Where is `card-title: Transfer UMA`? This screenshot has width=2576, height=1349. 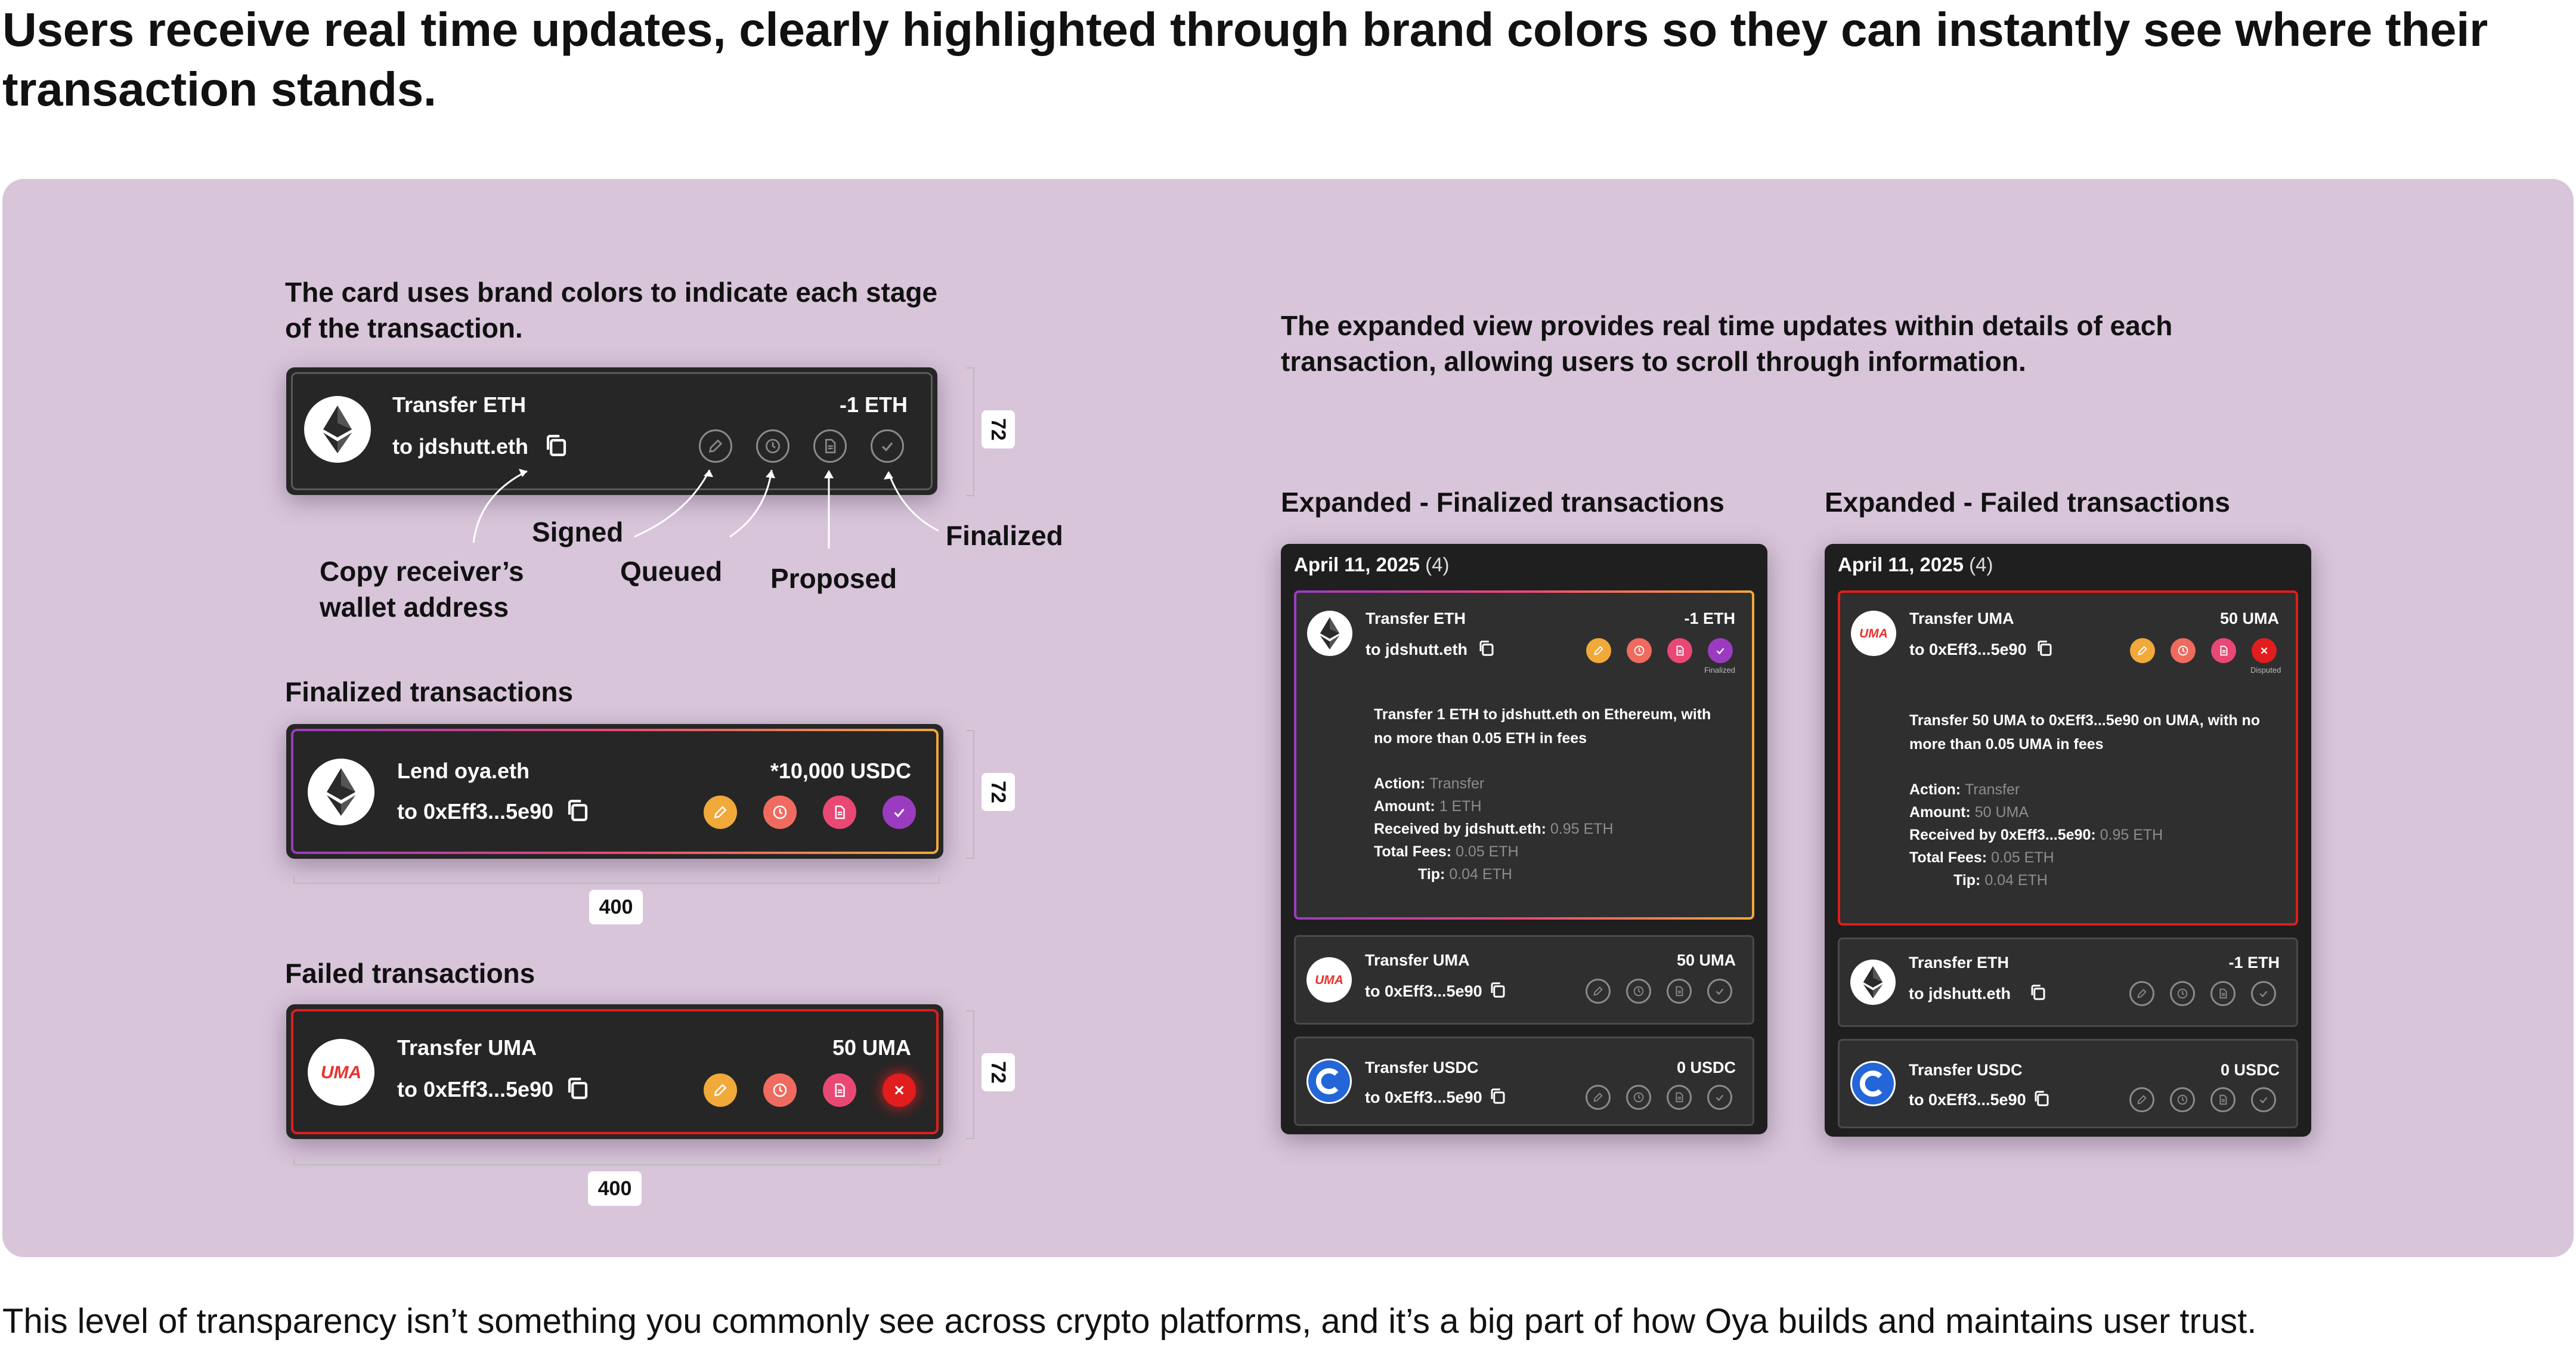
card-title: Transfer UMA is located at coordinates (1962, 618).